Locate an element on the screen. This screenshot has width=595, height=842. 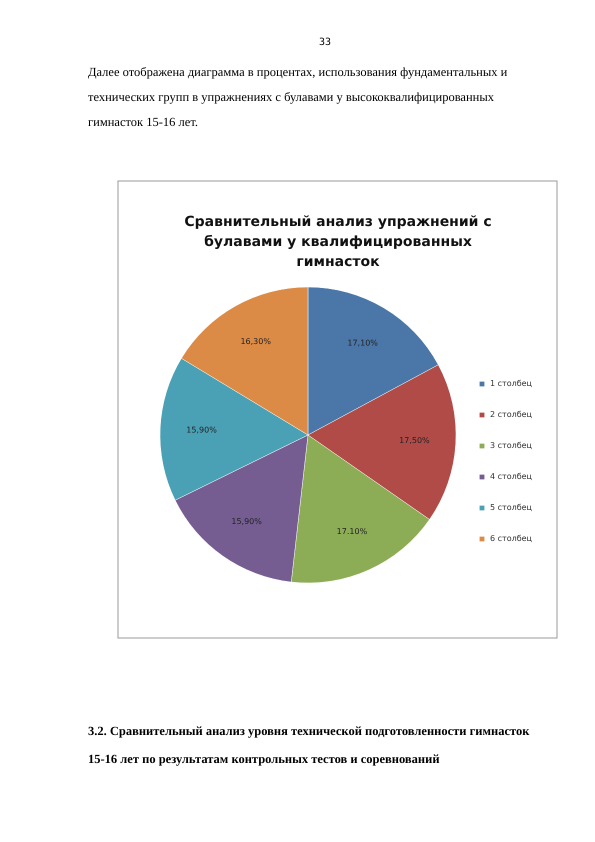
legend-label: 3 столбец is located at coordinates (511, 445).